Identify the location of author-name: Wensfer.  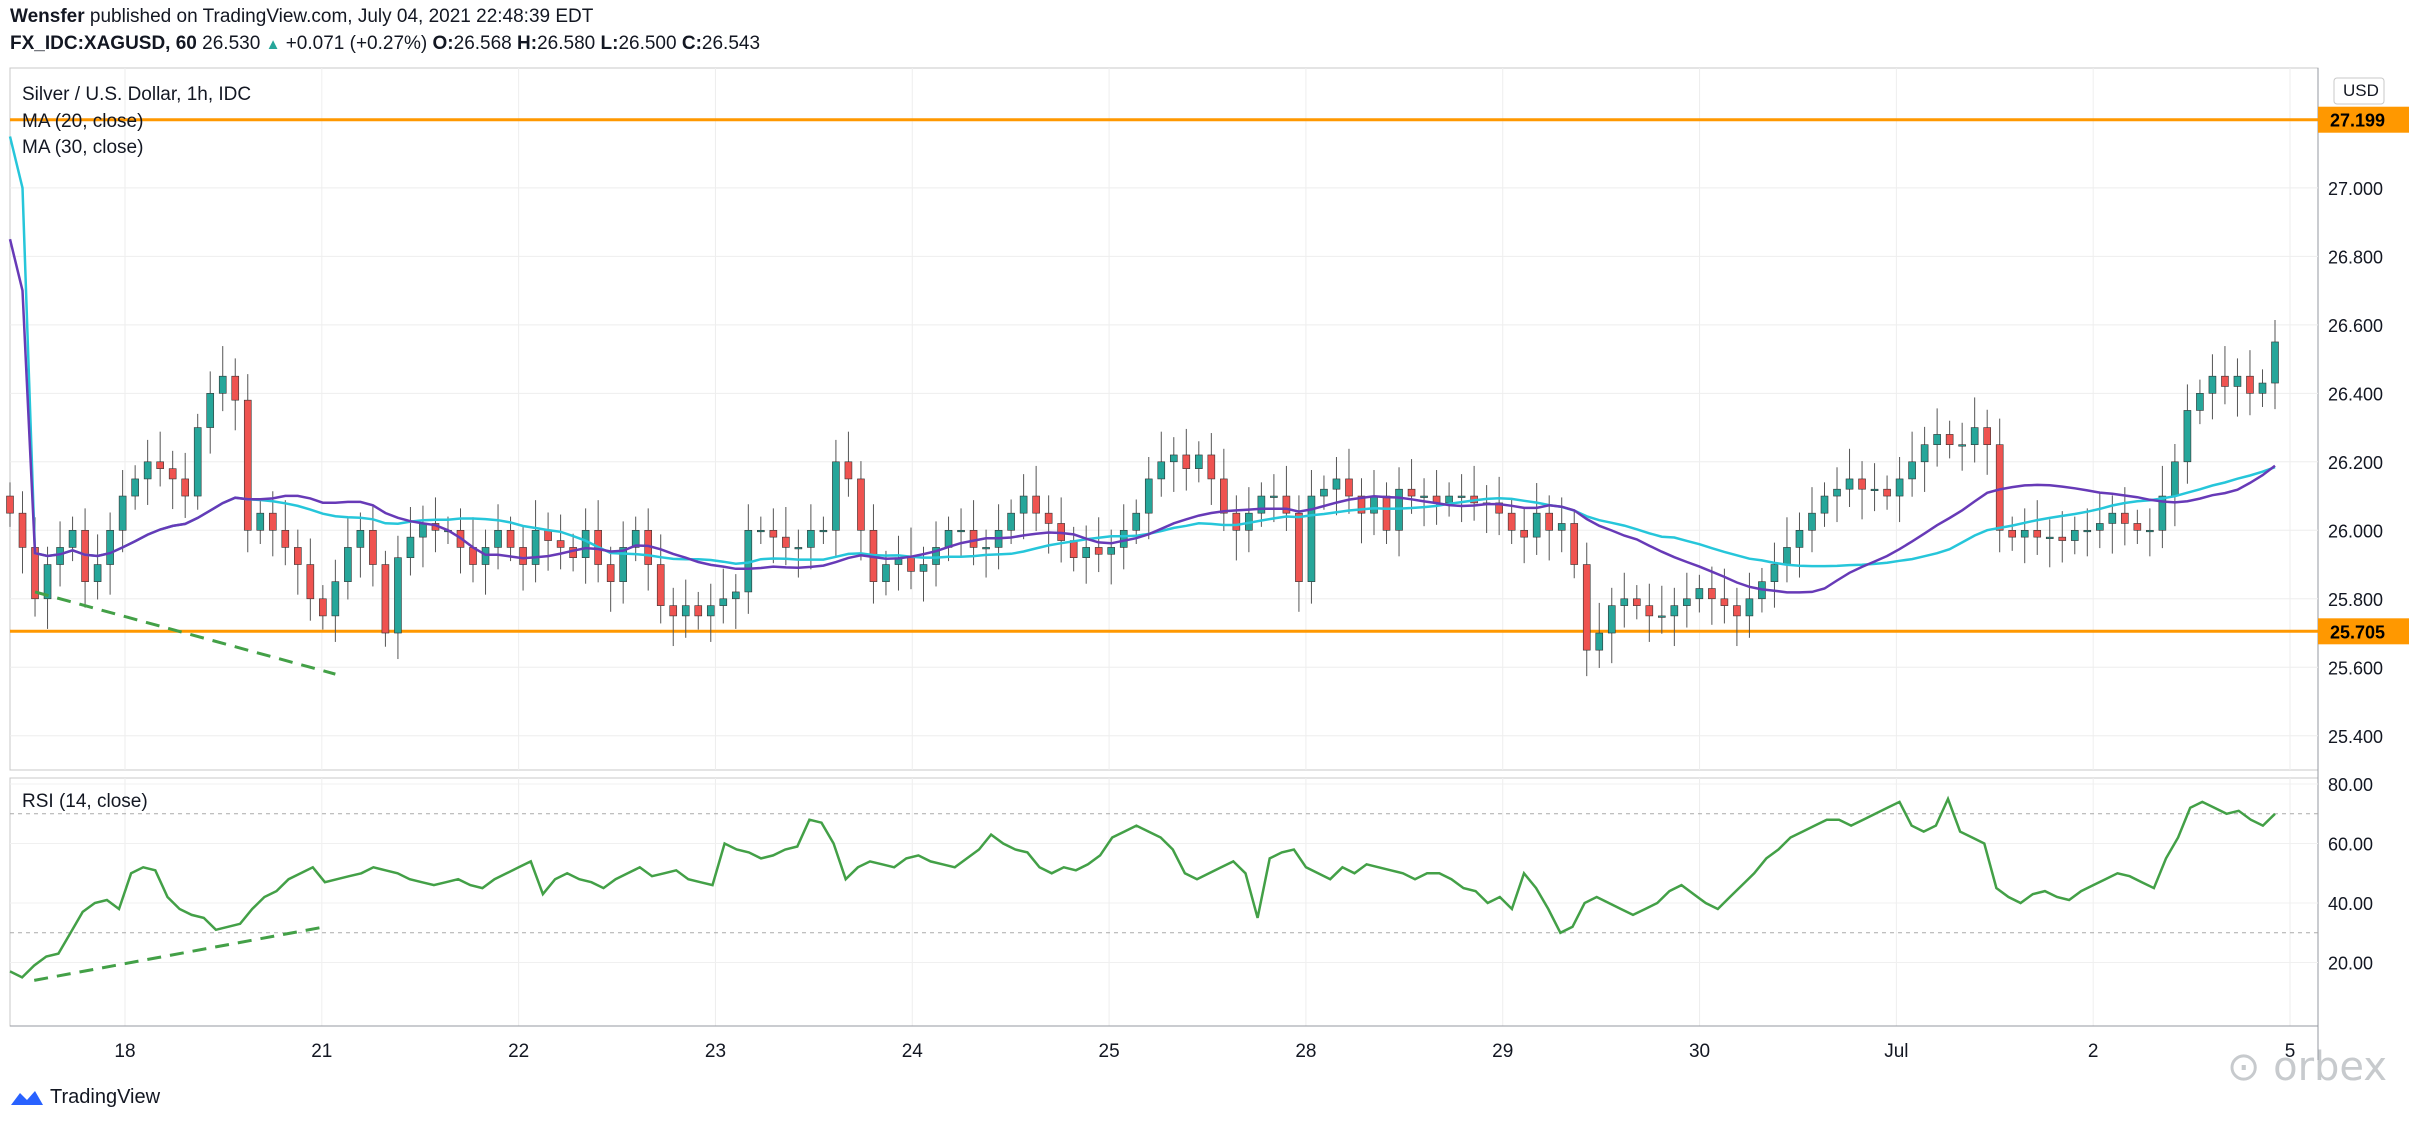
(47, 16).